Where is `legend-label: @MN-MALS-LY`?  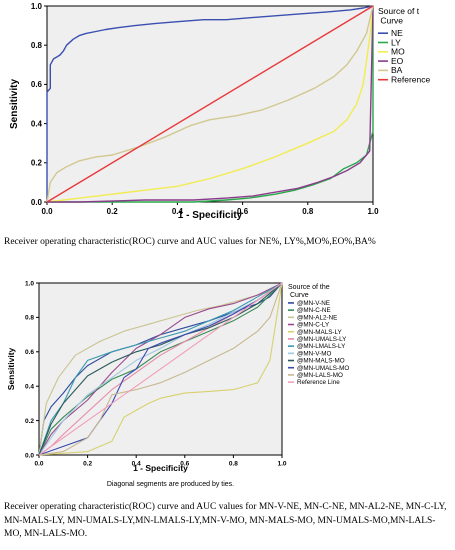
legend-label: @MN-MALS-LY is located at coordinates (320, 332).